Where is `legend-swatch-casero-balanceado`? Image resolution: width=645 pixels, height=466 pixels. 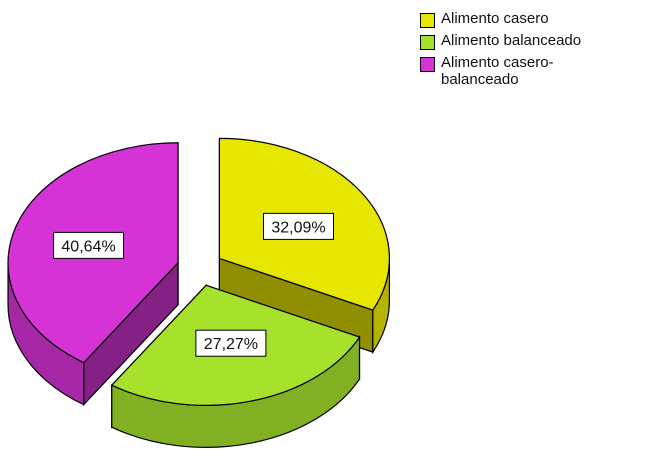
legend-swatch-casero-balanceado is located at coordinates (427, 64).